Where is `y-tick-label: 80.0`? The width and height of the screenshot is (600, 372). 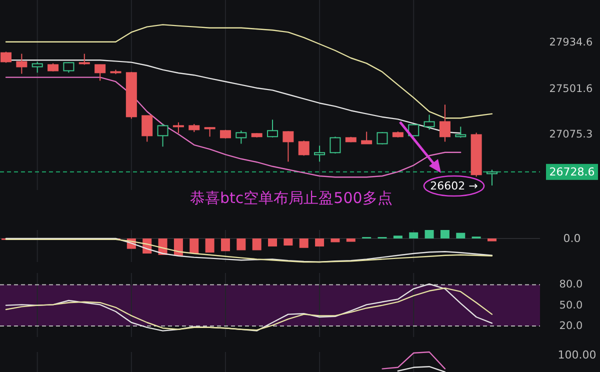 y-tick-label: 80.0 is located at coordinates (571, 284).